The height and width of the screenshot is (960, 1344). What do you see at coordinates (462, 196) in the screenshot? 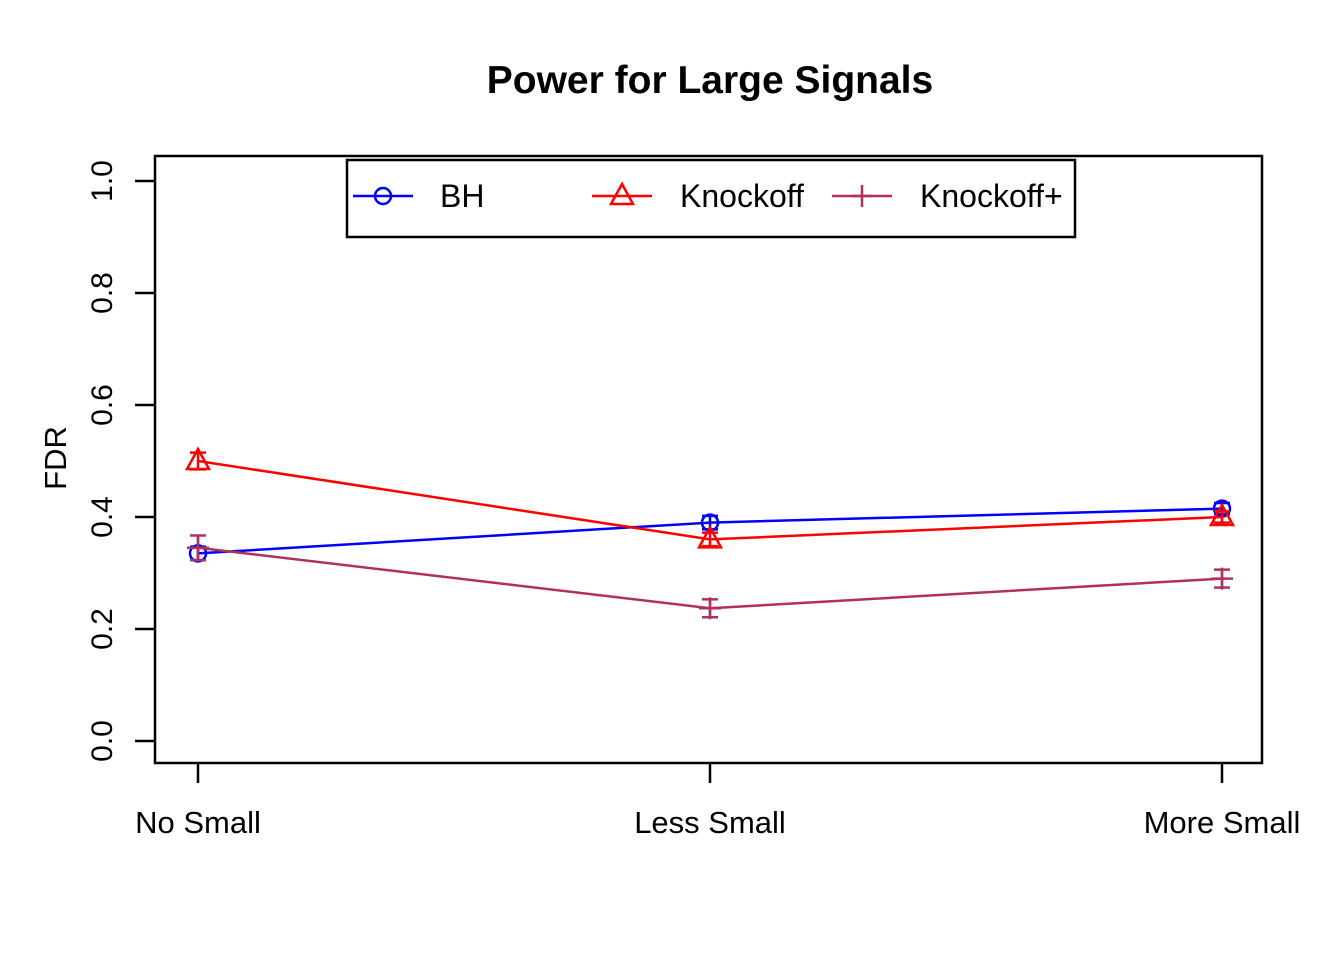
I see `legend-label: BH` at bounding box center [462, 196].